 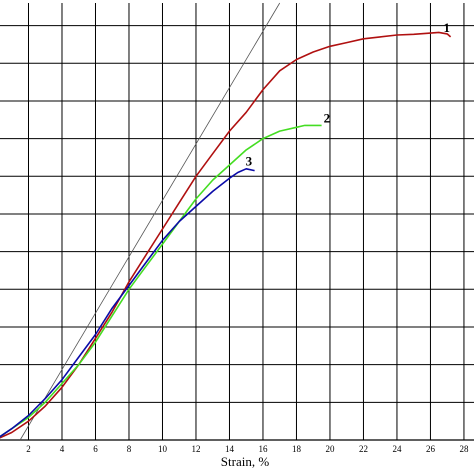 What do you see at coordinates (447, 27) in the screenshot?
I see `curve-label-1: 1` at bounding box center [447, 27].